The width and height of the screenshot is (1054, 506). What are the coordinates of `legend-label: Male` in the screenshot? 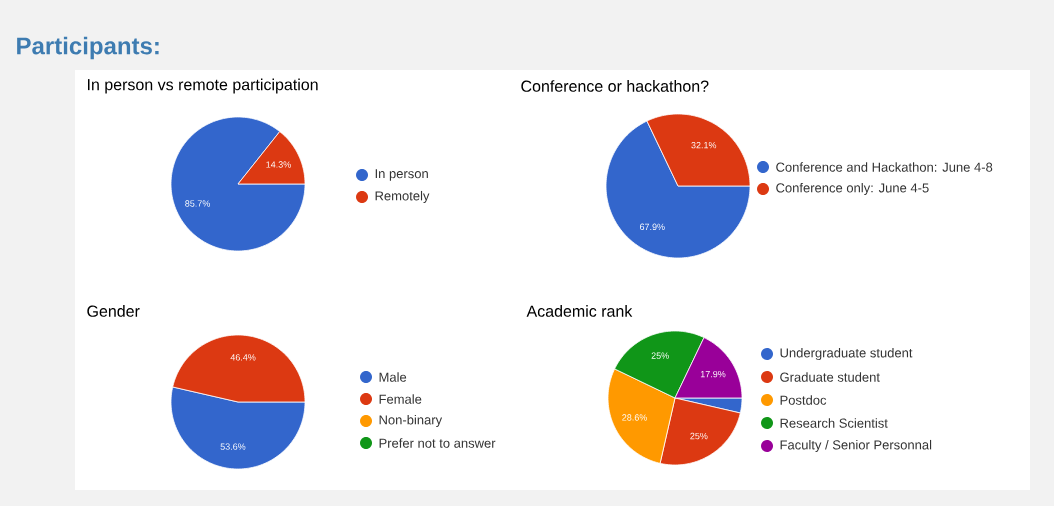 It's located at (393, 377).